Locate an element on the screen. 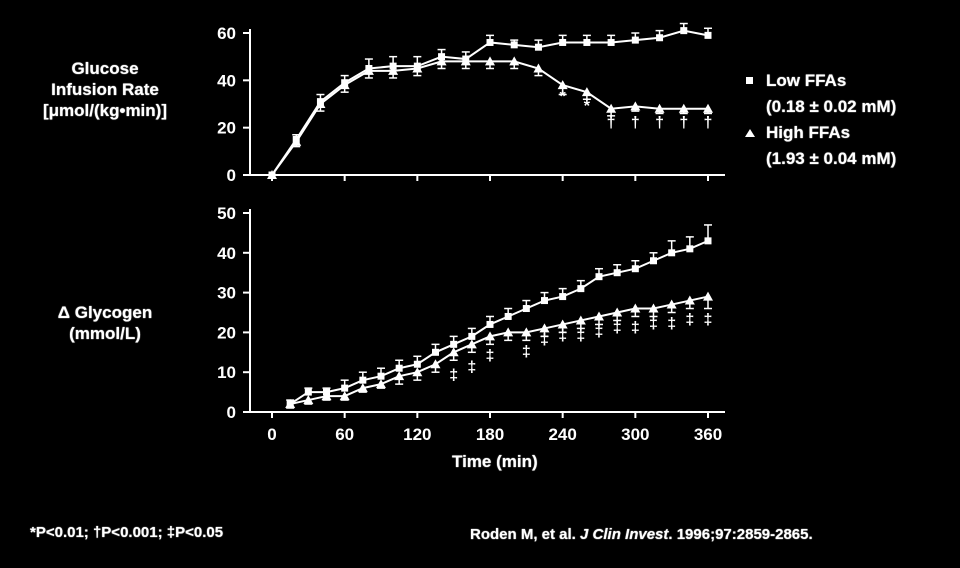  legend-item-low-ffas: Low FFAs is located at coordinates (849, 81).